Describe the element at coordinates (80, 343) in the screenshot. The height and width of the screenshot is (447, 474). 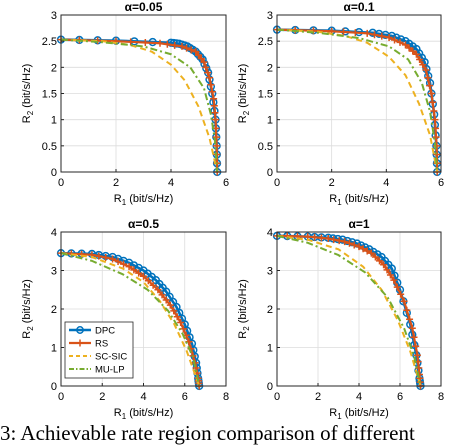
I see `legend-marker-rs` at that location.